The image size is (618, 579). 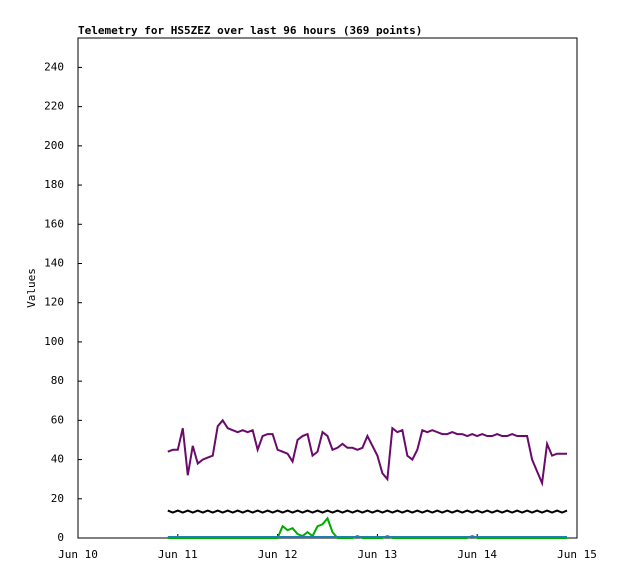 I want to click on x-tick-label: Jun 11, so click(x=178, y=554).